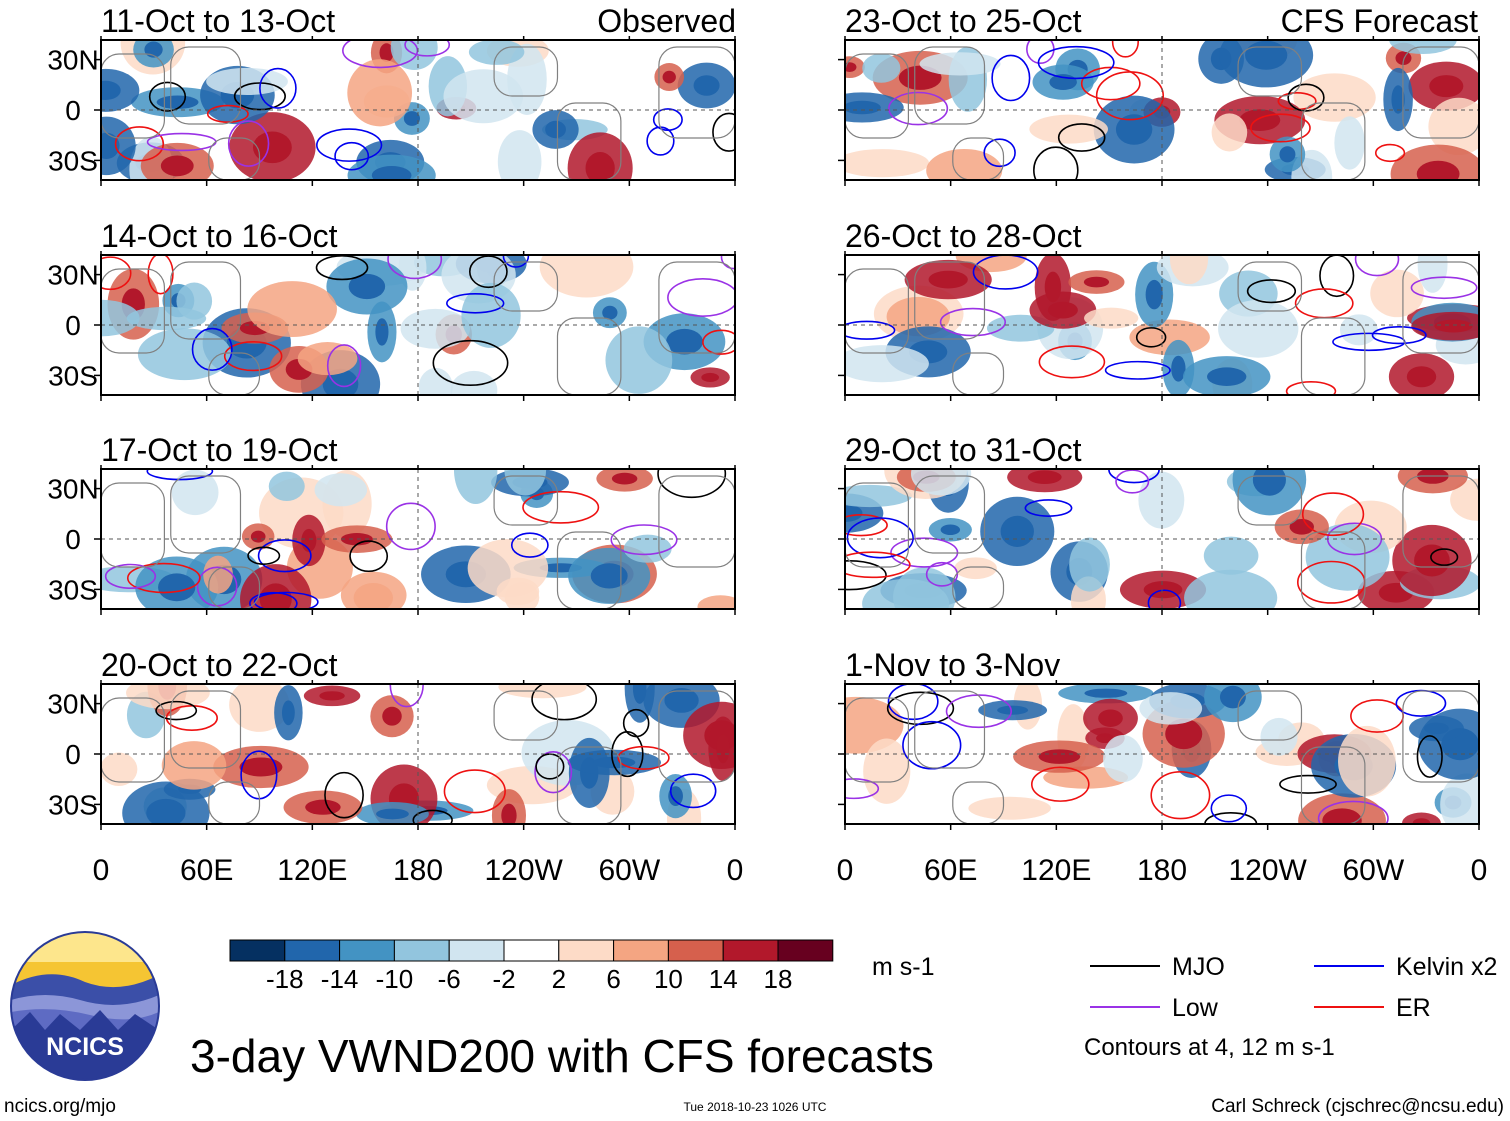  What do you see at coordinates (219, 450) in the screenshot?
I see `panel-title: 17-Oct to 19-Oct` at bounding box center [219, 450].